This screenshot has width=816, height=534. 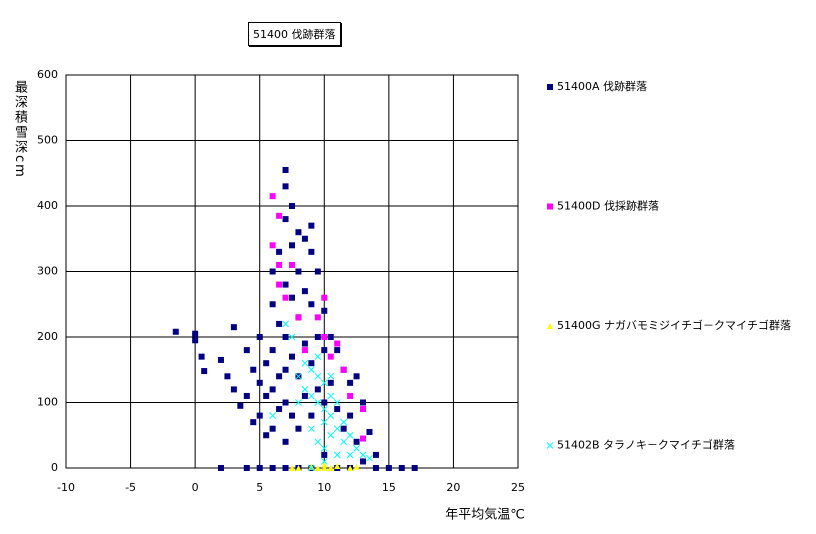 What do you see at coordinates (608, 206) in the screenshot?
I see `legend-label: 51400D 伐採跡群落` at bounding box center [608, 206].